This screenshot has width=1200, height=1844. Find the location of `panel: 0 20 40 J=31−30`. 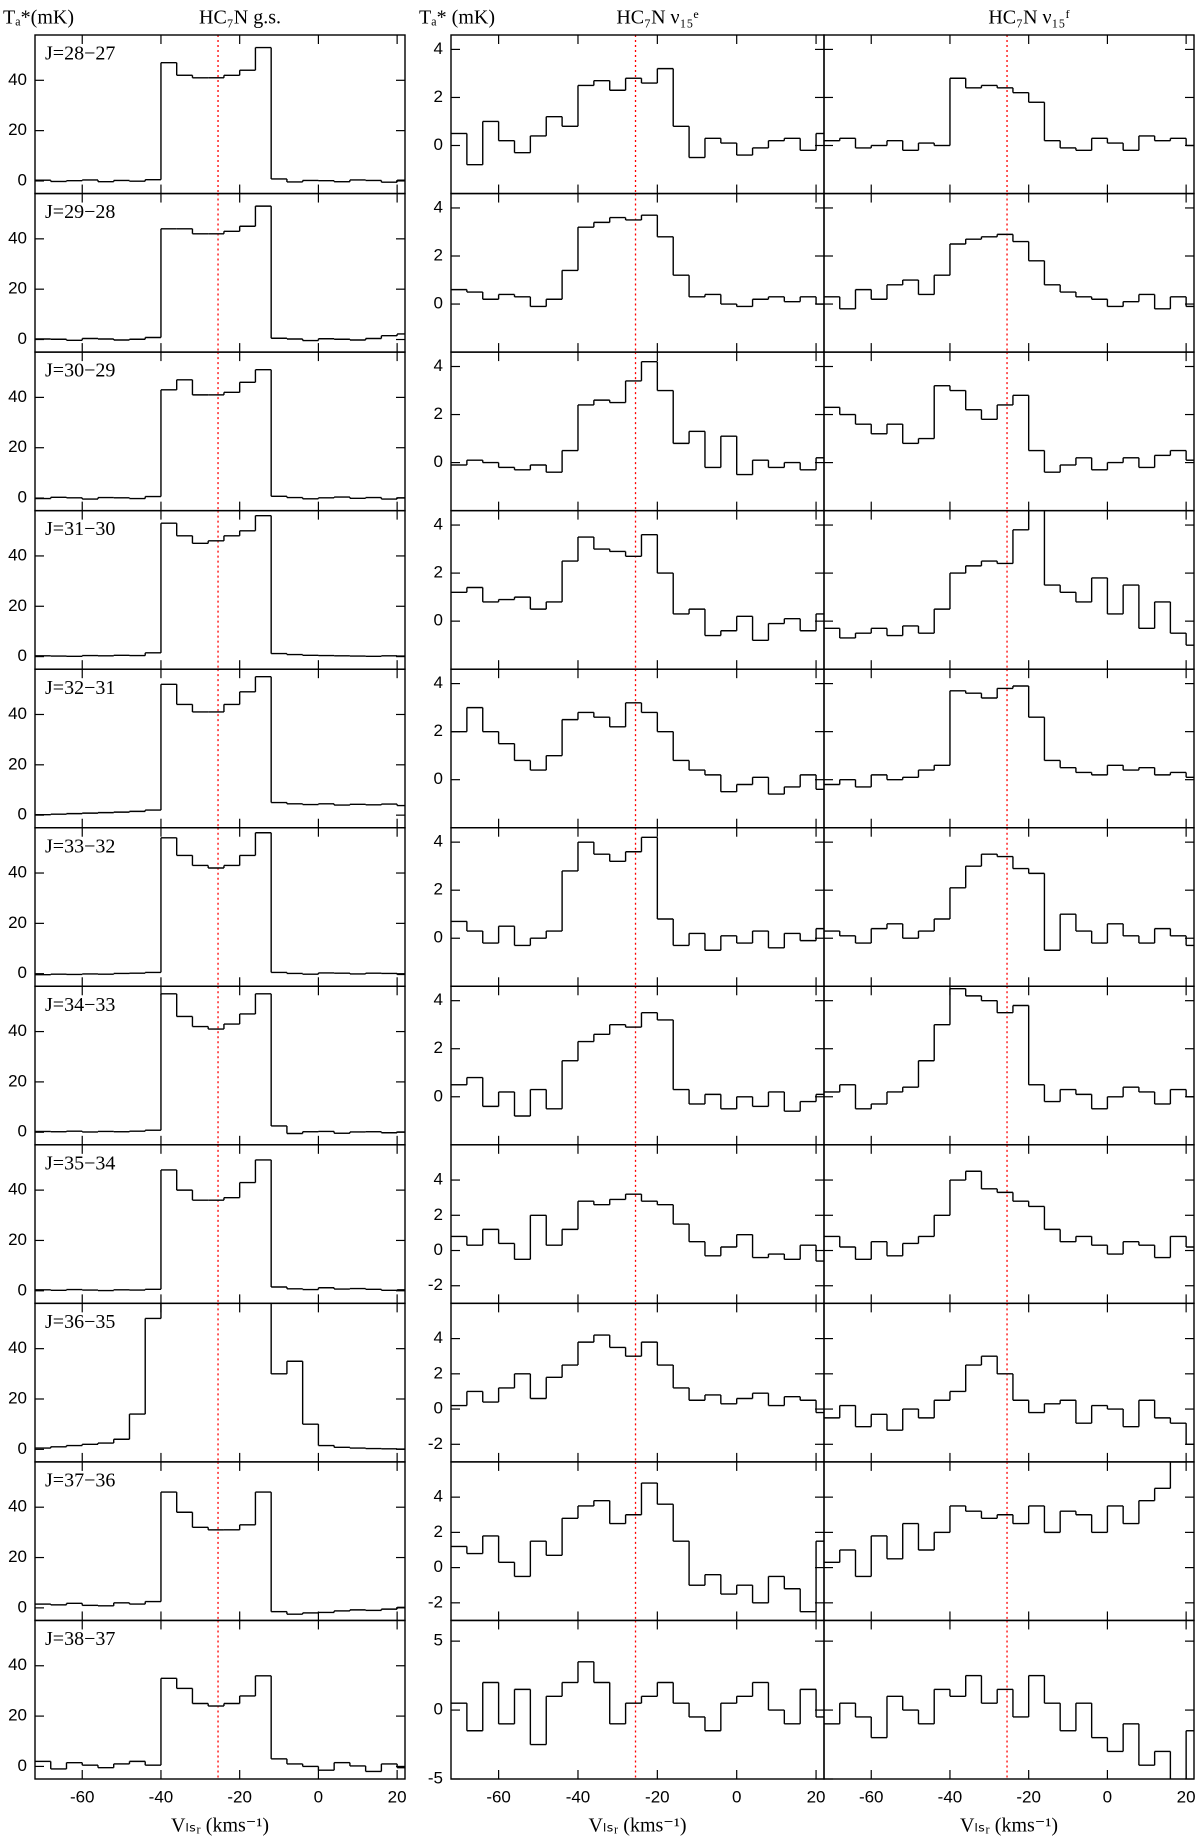

panel: 0 20 40 J=31−30 is located at coordinates (207, 589).